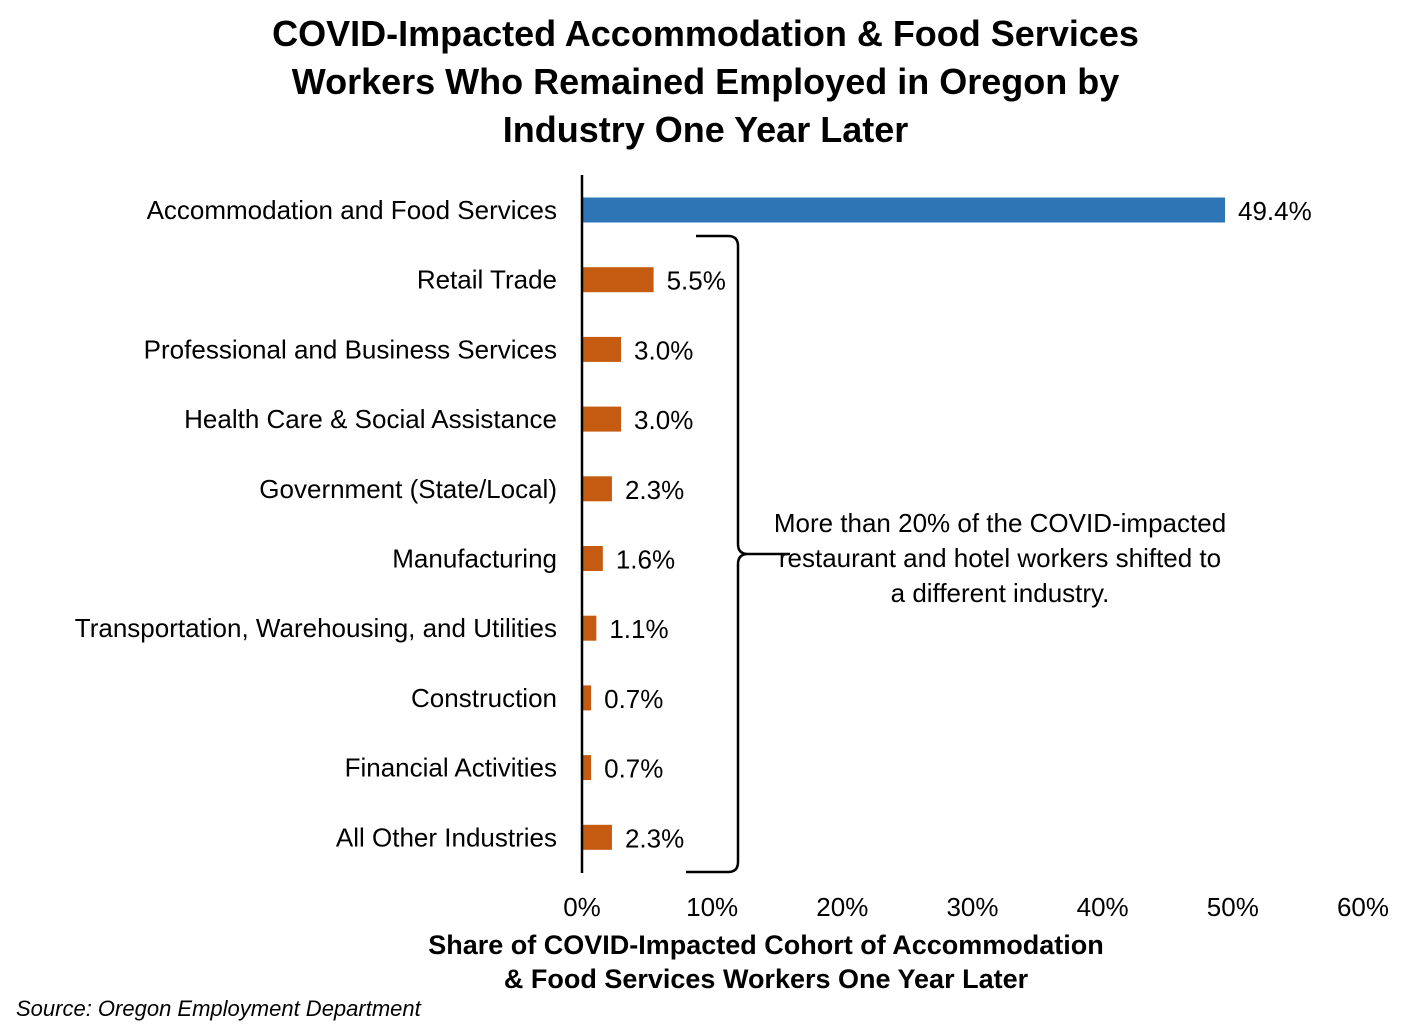 The height and width of the screenshot is (1033, 1423). I want to click on x-tick-label: 20%, so click(842, 907).